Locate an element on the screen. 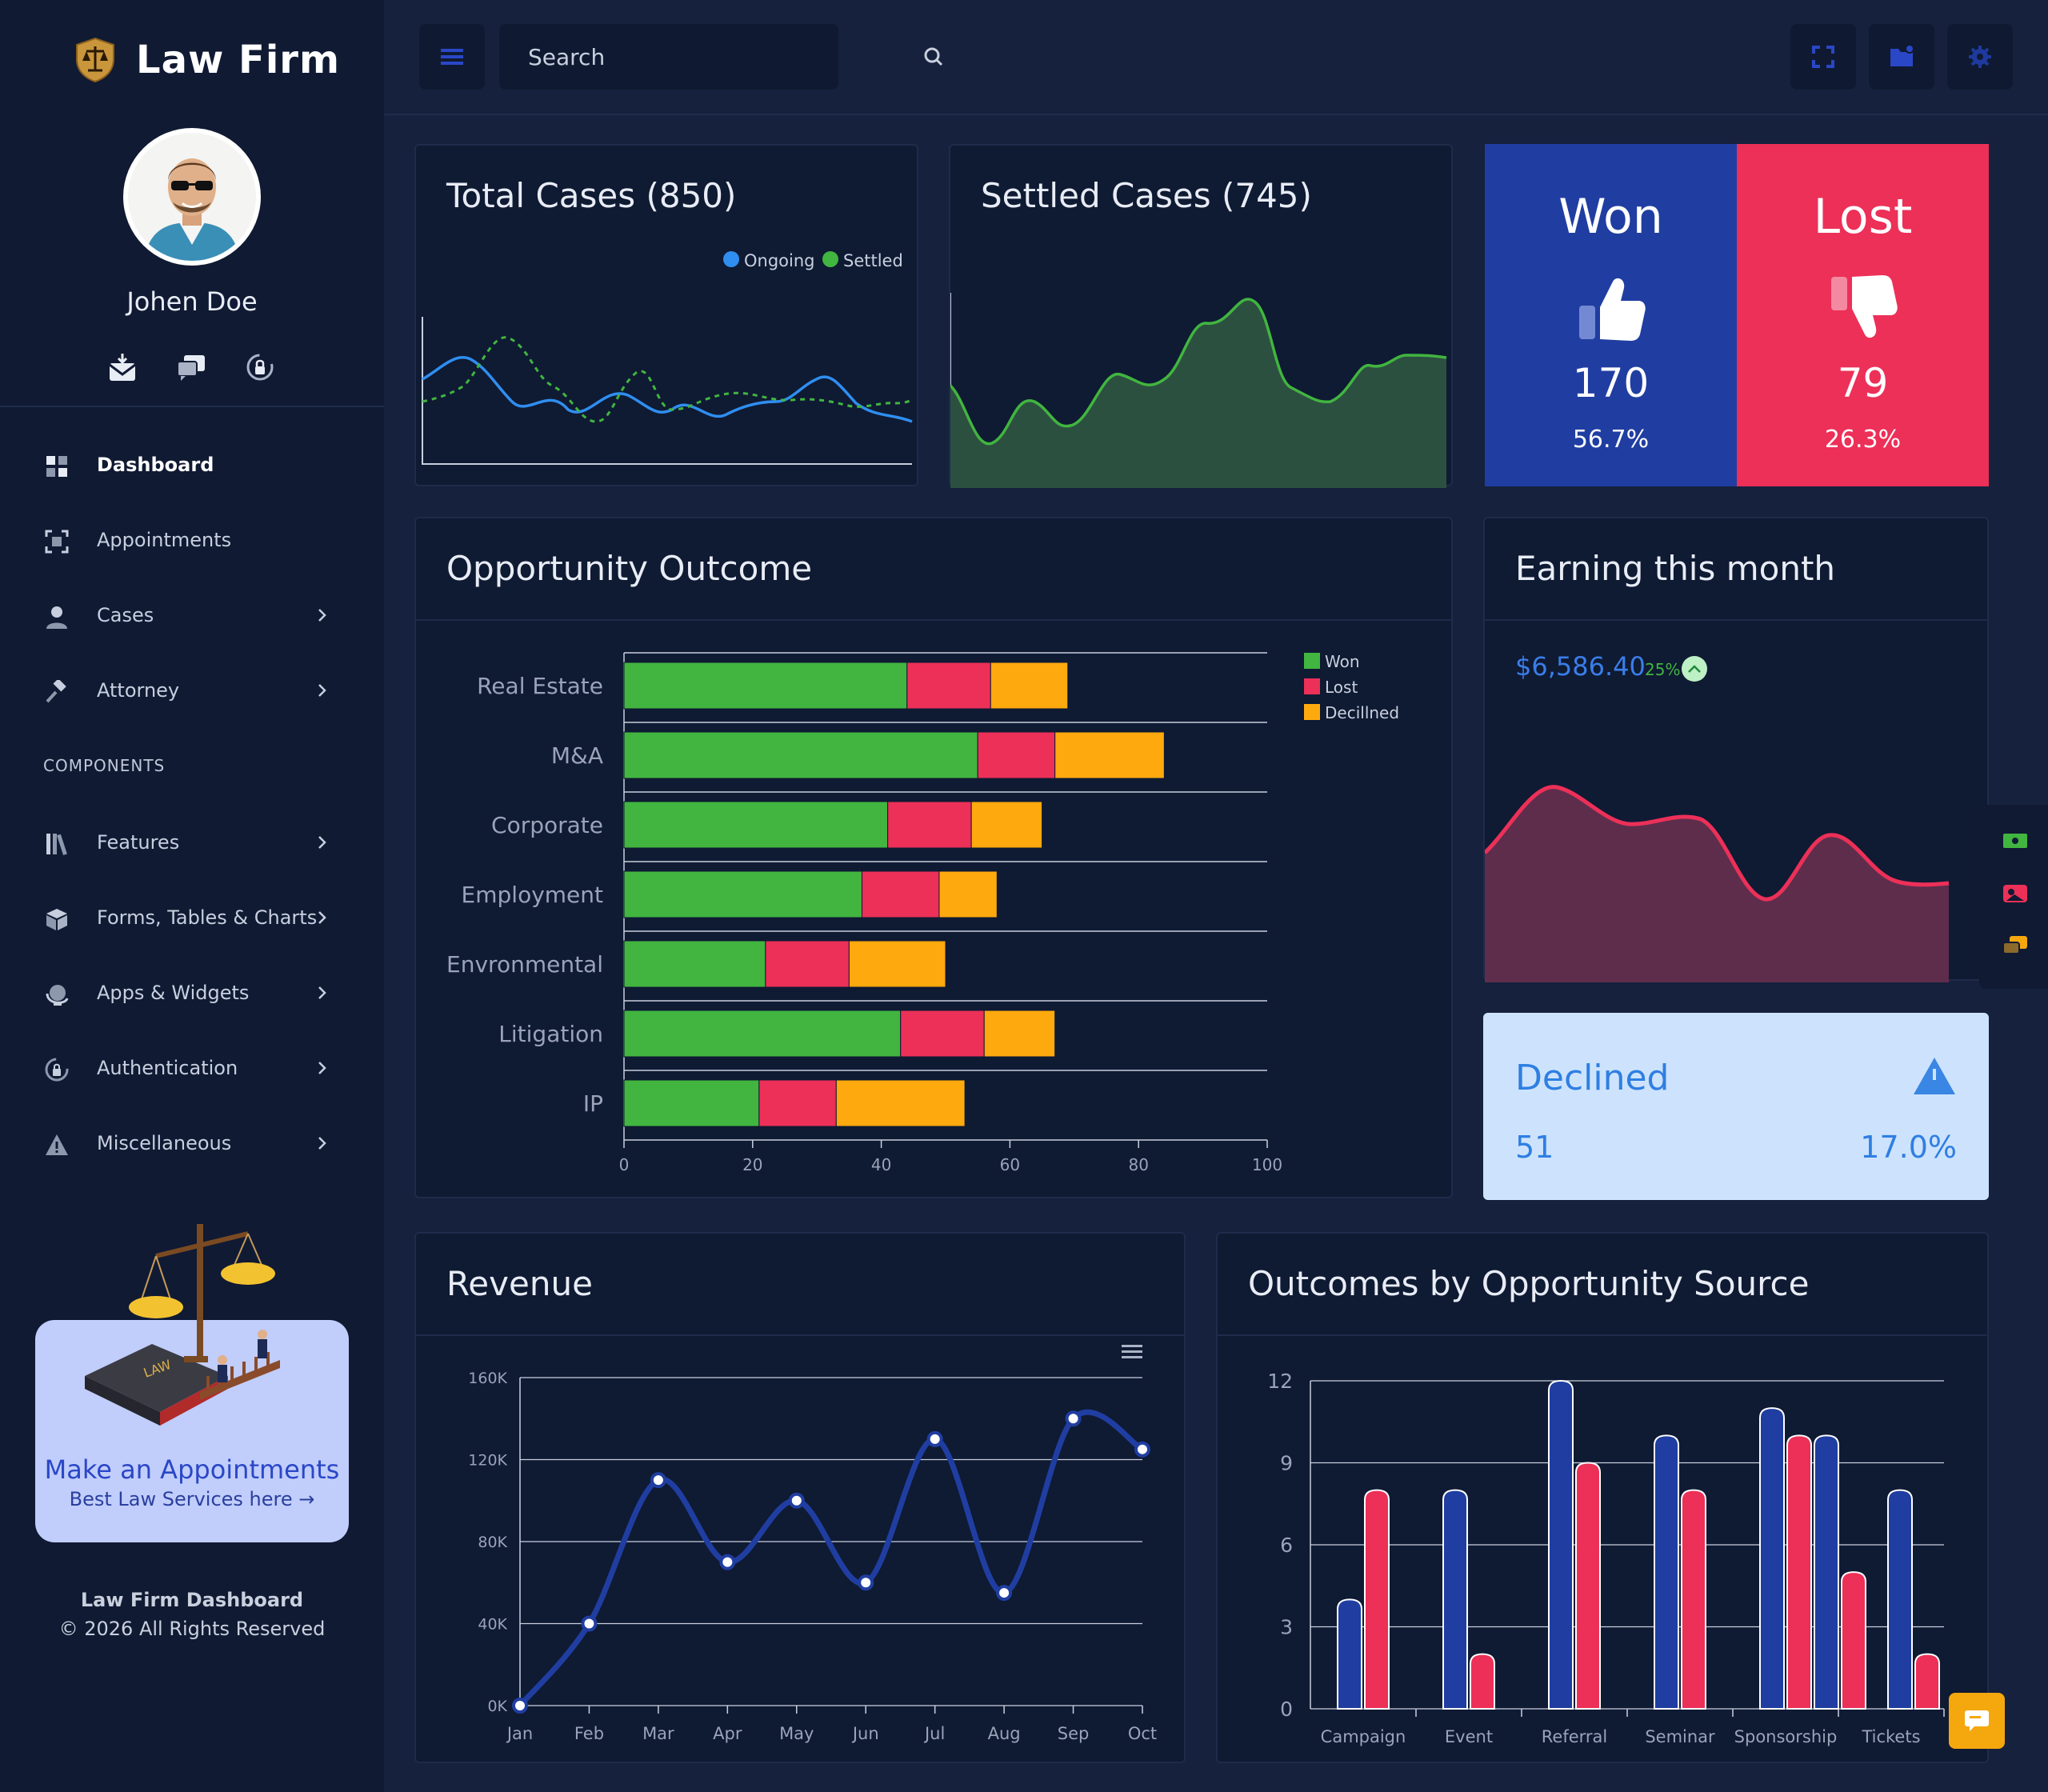  settings-button is located at coordinates (1980, 57).